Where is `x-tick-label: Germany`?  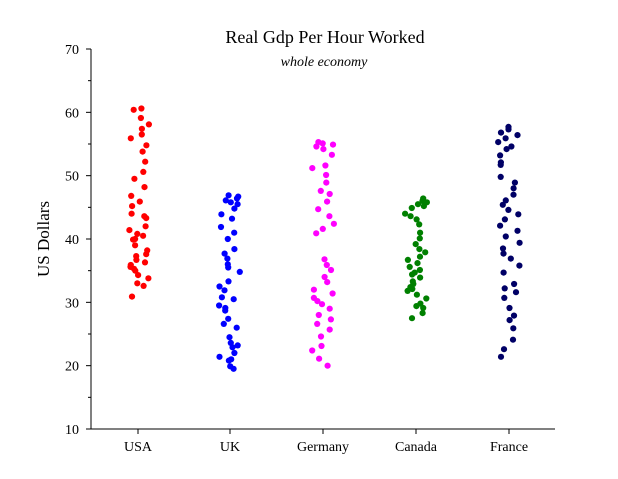
x-tick-label: Germany is located at coordinates (323, 447).